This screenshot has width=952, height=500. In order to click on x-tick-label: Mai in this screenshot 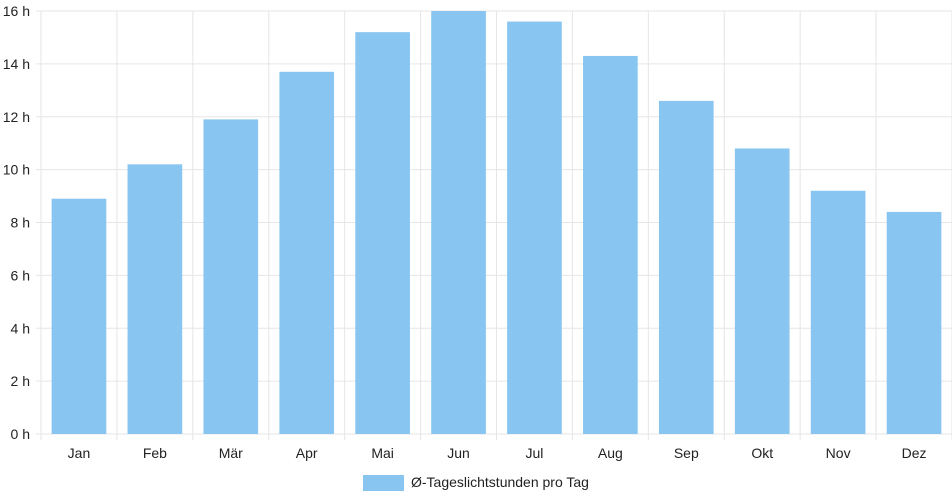, I will do `click(382, 453)`.